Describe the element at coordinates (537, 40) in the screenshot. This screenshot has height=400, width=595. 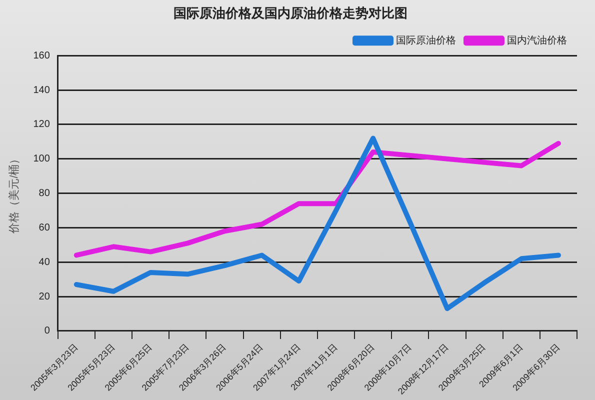
I see `legend-label: 国内汽油价格` at that location.